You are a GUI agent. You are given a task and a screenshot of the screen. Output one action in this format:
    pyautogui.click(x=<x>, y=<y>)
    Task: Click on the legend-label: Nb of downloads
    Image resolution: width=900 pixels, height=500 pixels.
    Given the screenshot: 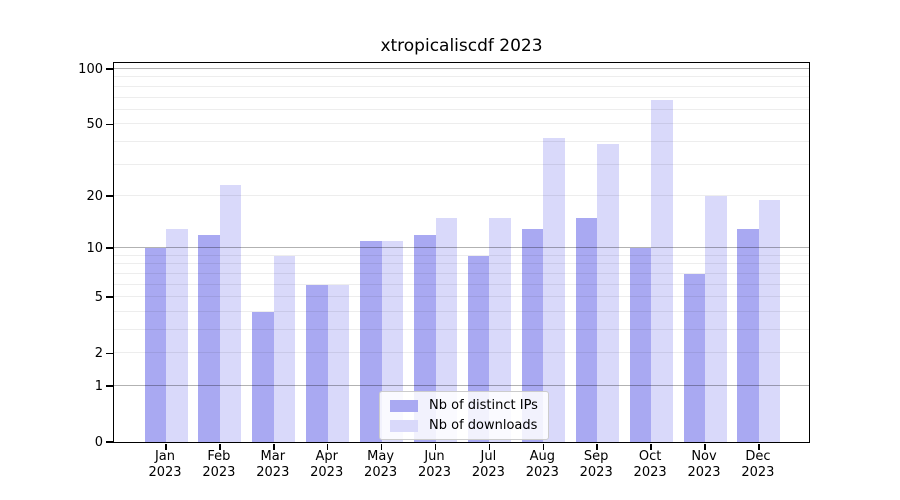 What is the action you would take?
    pyautogui.click(x=483, y=425)
    